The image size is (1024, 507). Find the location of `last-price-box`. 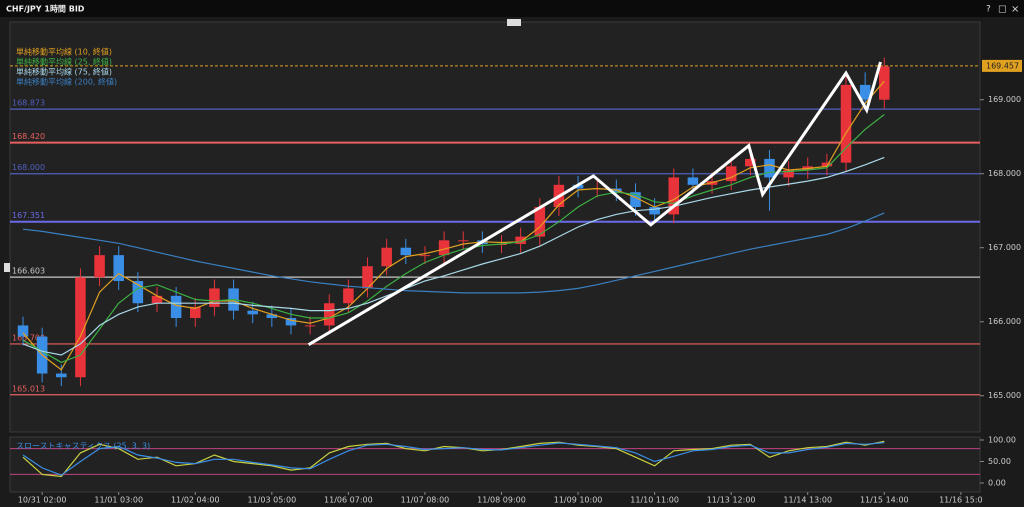

last-price-box is located at coordinates (1002, 65).